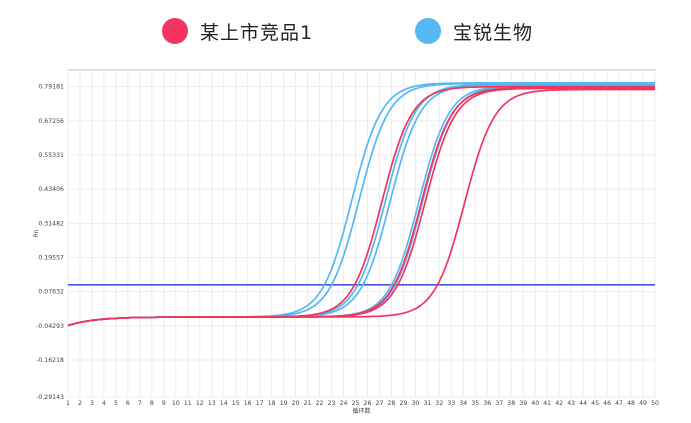 This screenshot has height=423, width=691. What do you see at coordinates (236, 403) in the screenshot?
I see `x-tick-label: 15` at bounding box center [236, 403].